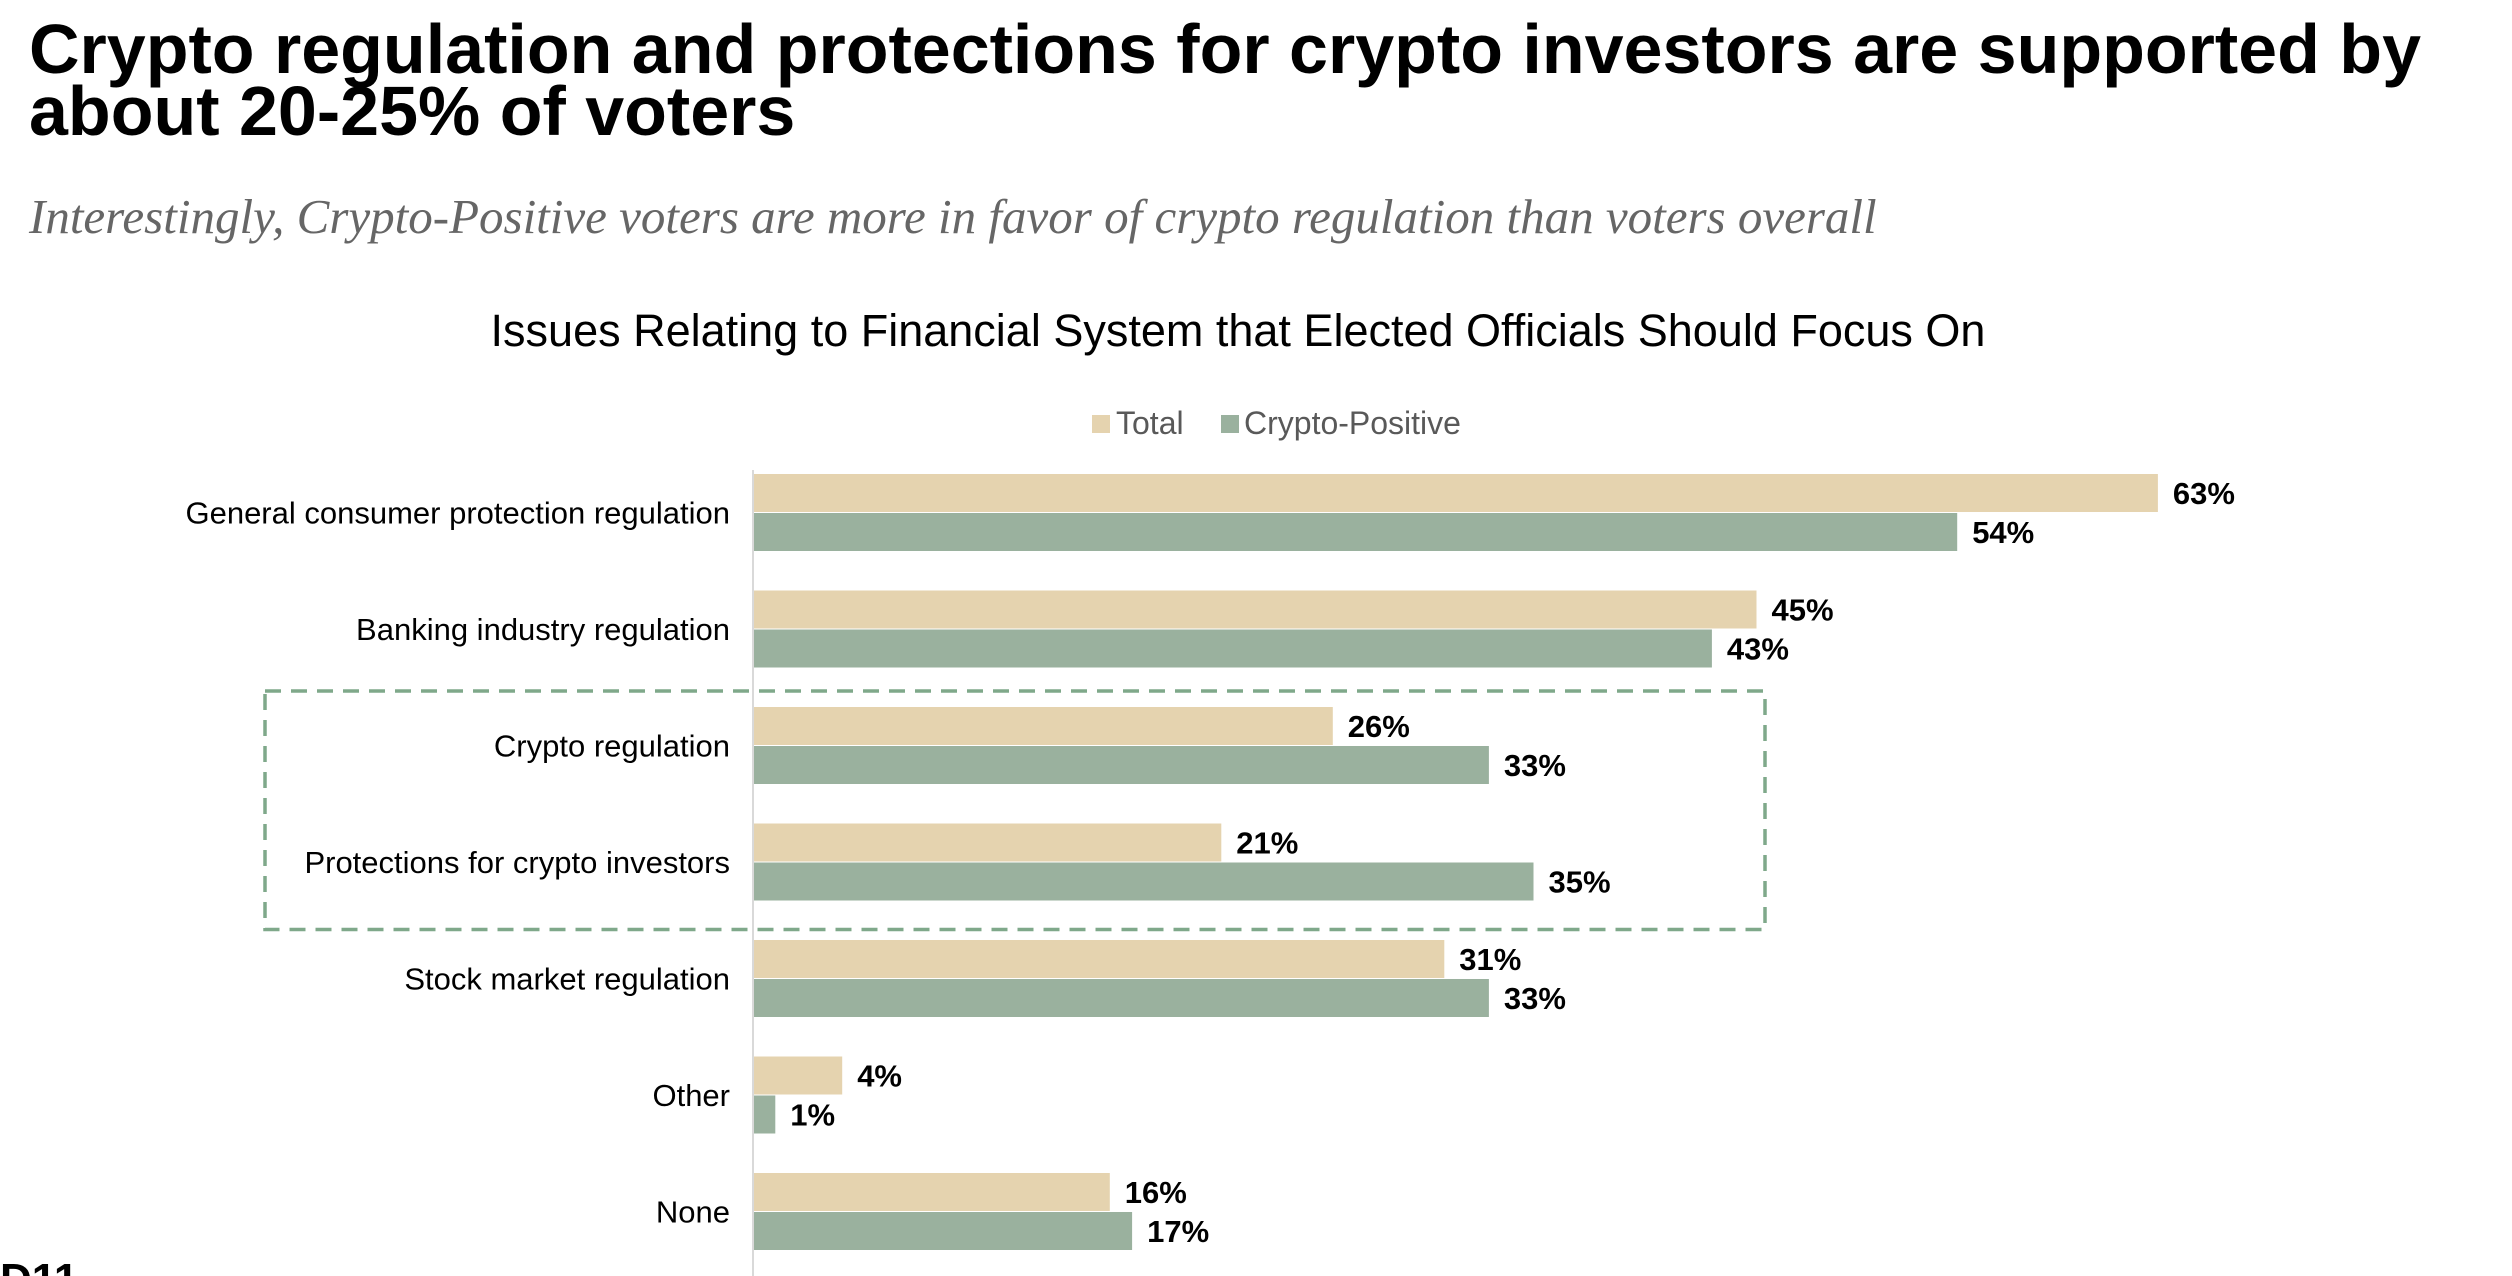 This screenshot has width=2512, height=1276. What do you see at coordinates (1580, 882) in the screenshot?
I see `bar-value-label: 35%` at bounding box center [1580, 882].